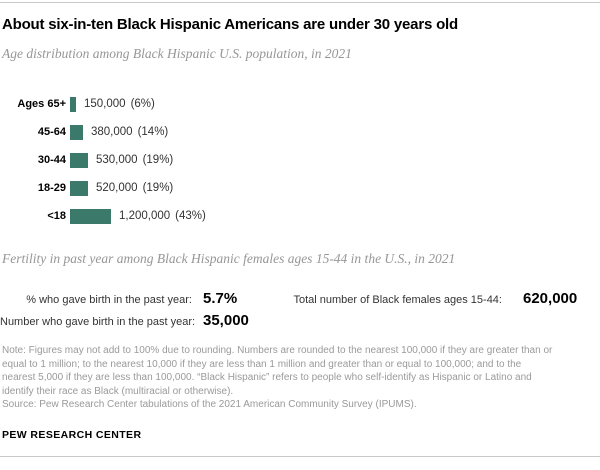 This screenshot has height=470, width=600. Describe the element at coordinates (550, 298) in the screenshot. I see `stat-value-total-females: 620,000` at that location.